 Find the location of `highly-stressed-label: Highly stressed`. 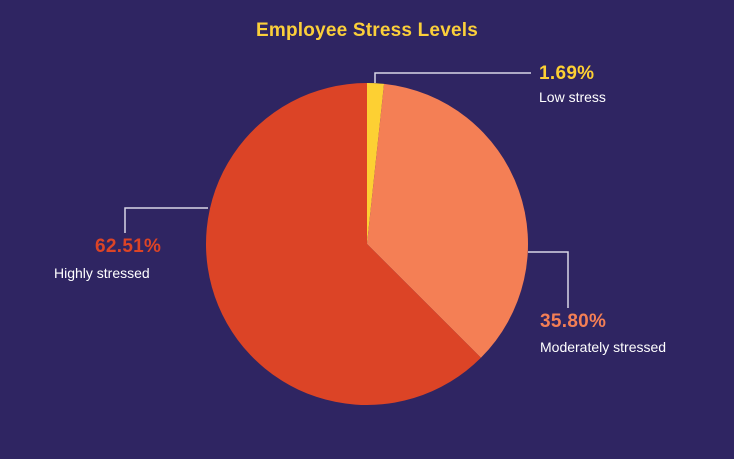

highly-stressed-label: Highly stressed is located at coordinates (102, 273).